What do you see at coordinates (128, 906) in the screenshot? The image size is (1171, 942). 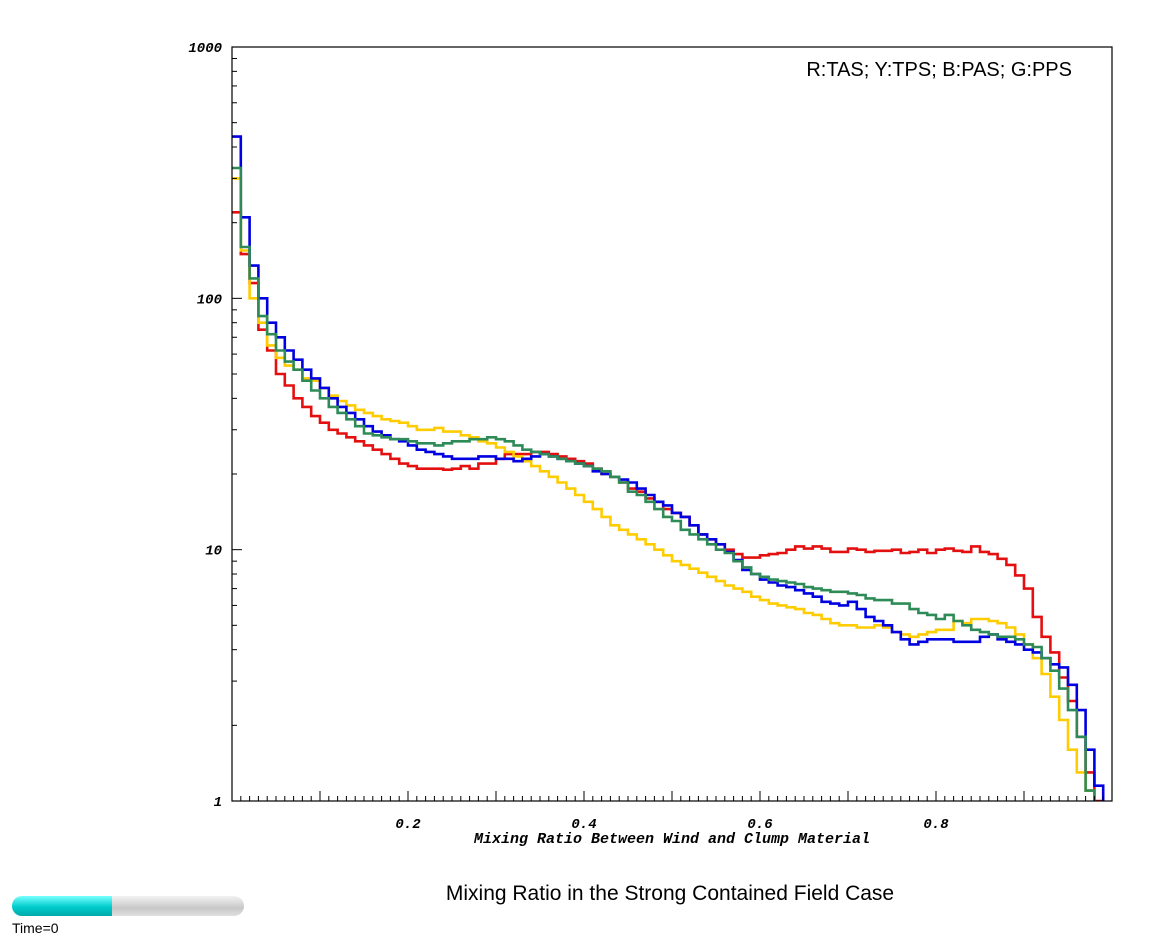 I see `time-slider` at bounding box center [128, 906].